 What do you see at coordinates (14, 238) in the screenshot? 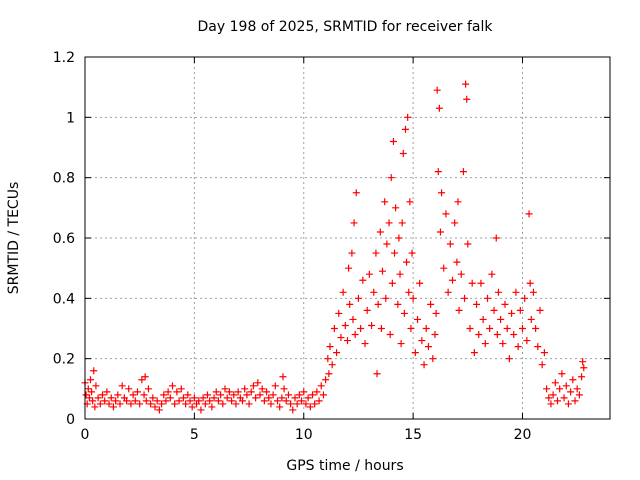
I see `y-axis-label: SRMTID / TECUs` at bounding box center [14, 238].